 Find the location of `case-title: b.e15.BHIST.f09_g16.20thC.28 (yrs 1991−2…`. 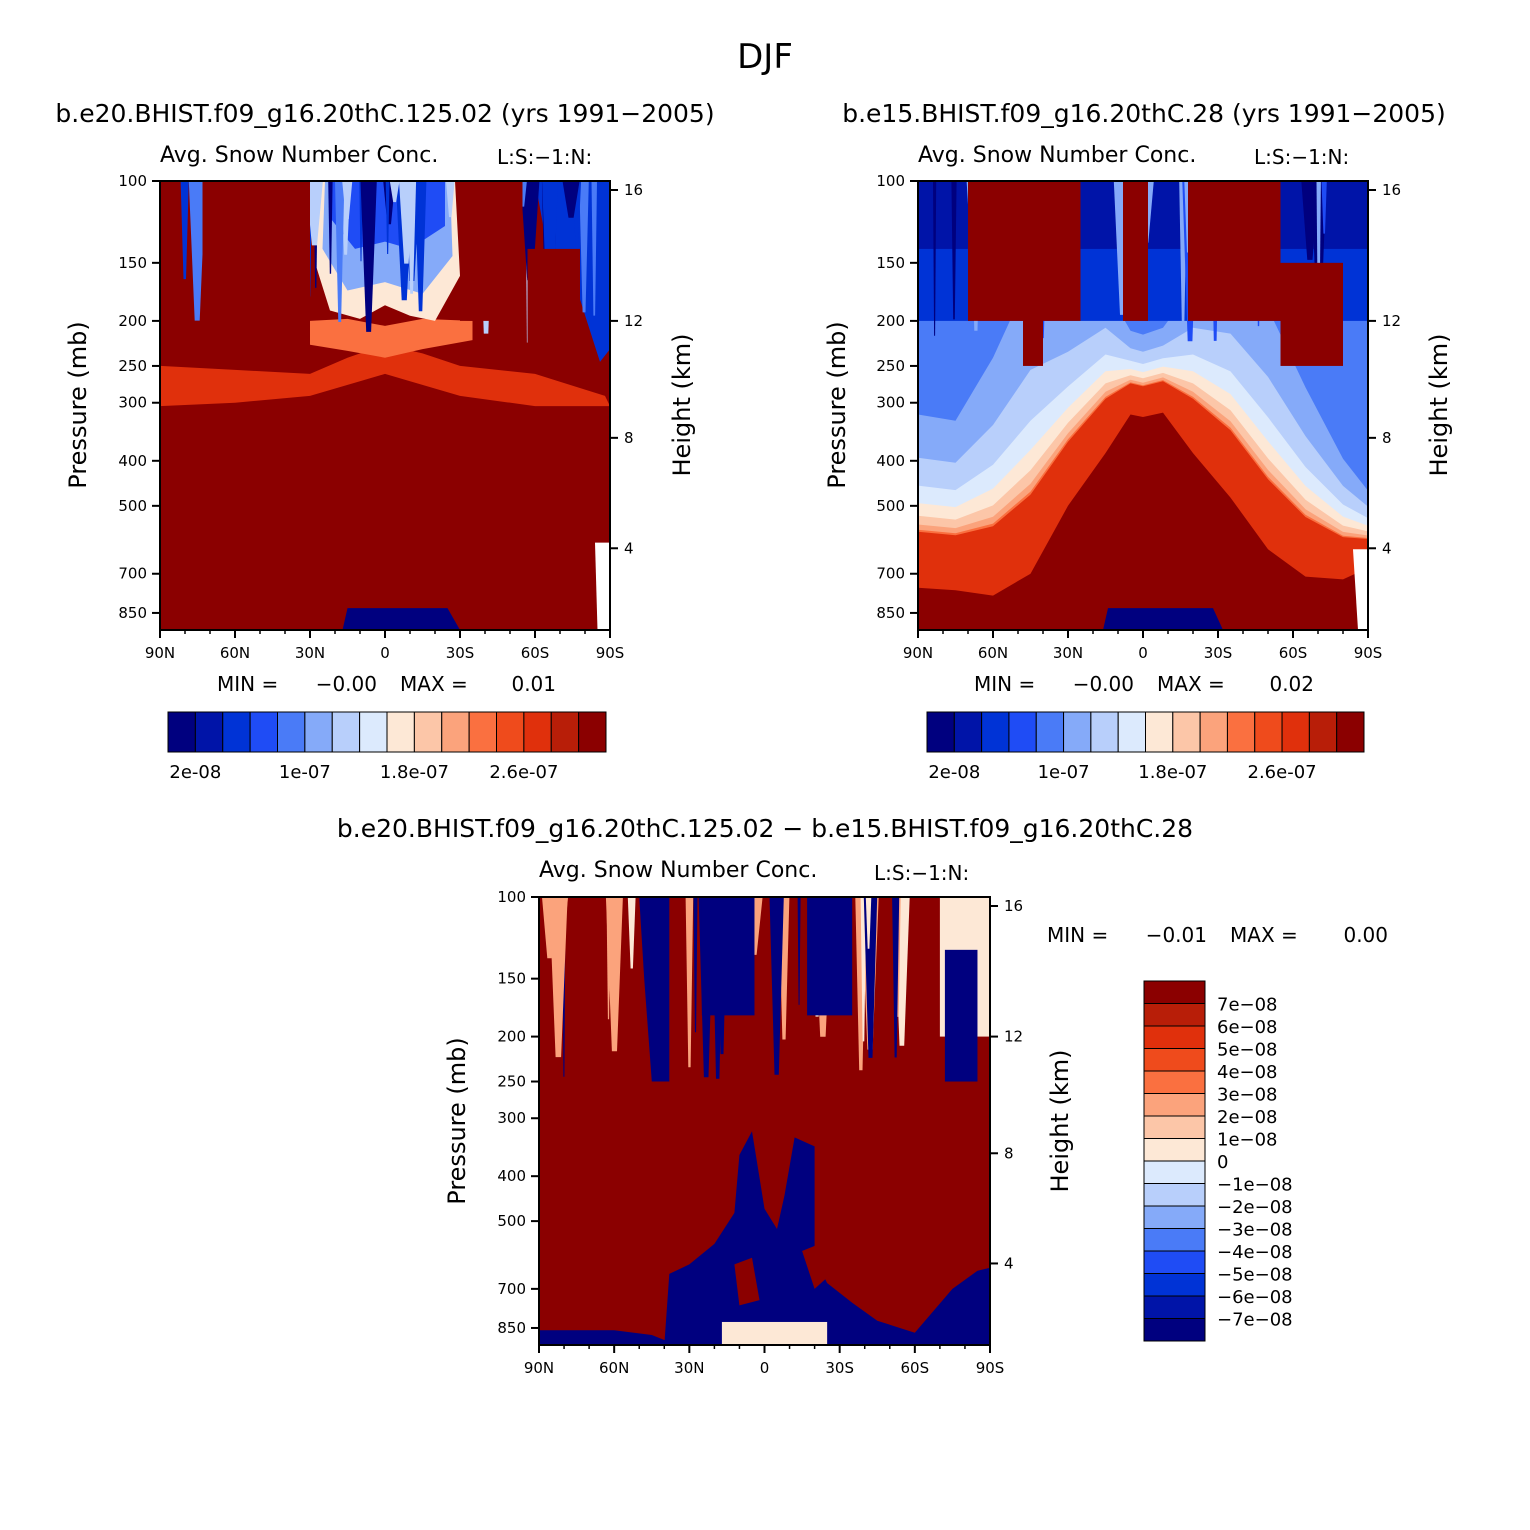

case-title: b.e15.BHIST.f09_g16.20thC.28 (yrs 1991−2… is located at coordinates (1144, 113).